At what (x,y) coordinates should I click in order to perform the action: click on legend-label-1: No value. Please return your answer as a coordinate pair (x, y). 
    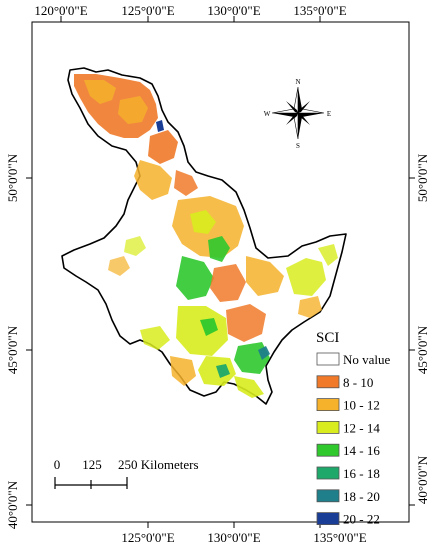
    Looking at the image, I should click on (367, 359).